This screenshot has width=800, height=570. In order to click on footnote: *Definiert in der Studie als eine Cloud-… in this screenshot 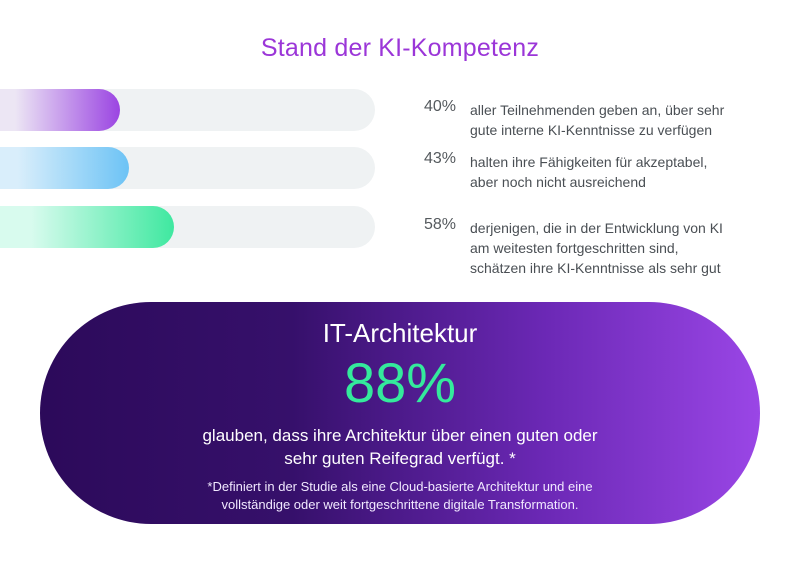, I will do `click(400, 496)`.